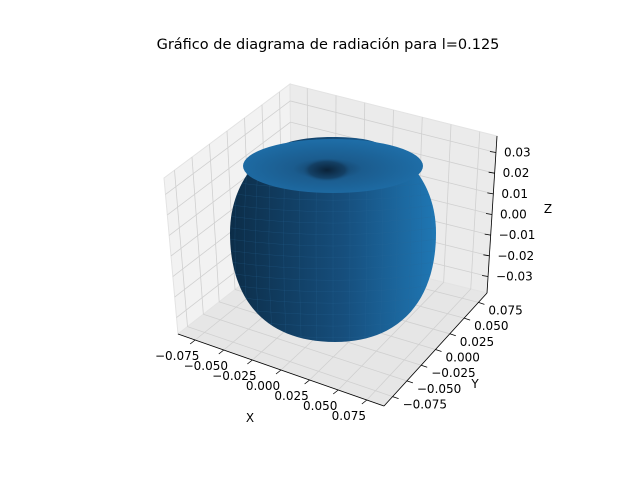 The image size is (640, 480). What do you see at coordinates (453, 373) in the screenshot?
I see `y-tick-label: −0.025` at bounding box center [453, 373].